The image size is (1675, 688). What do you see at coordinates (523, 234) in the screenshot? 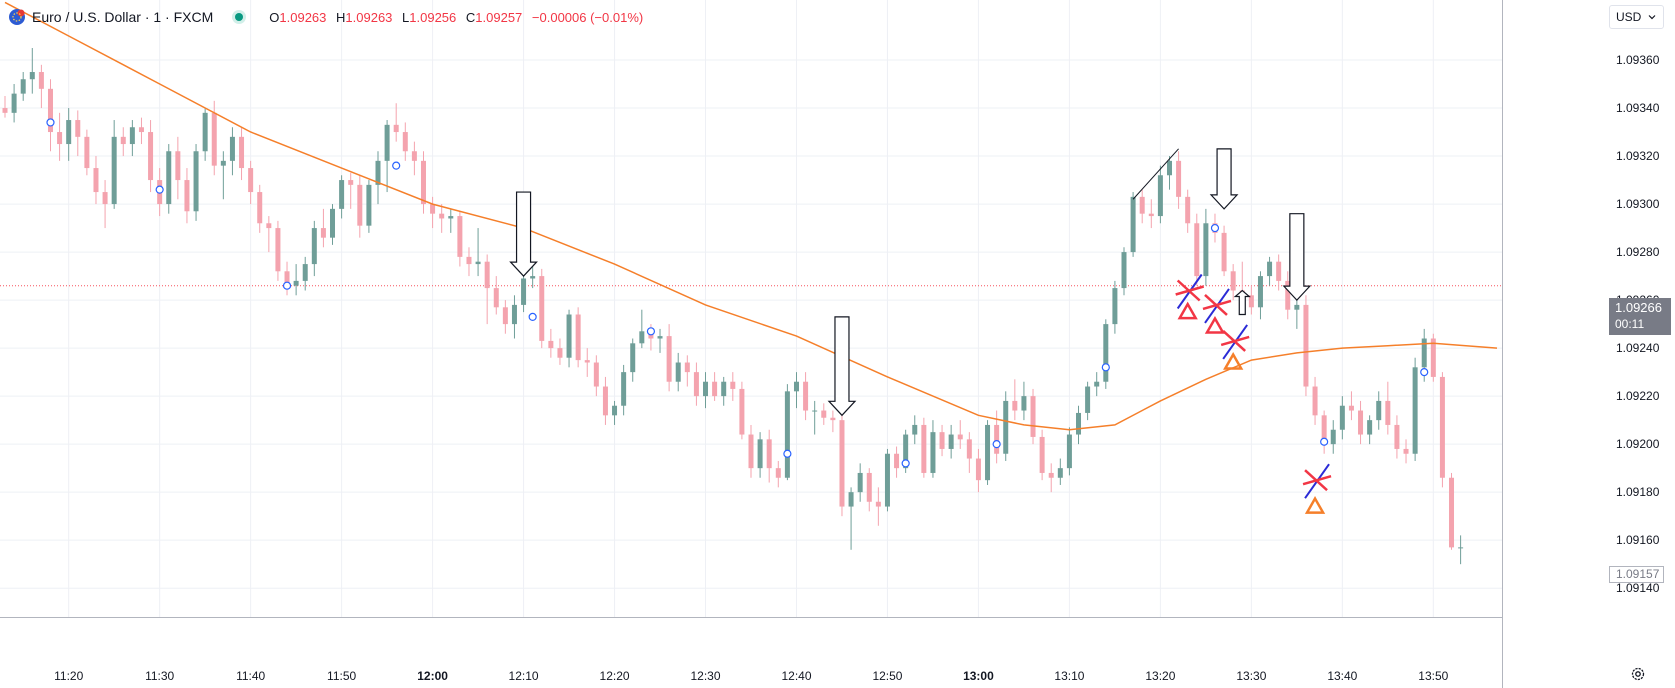
I see `down-arrow-drawing` at bounding box center [523, 234].